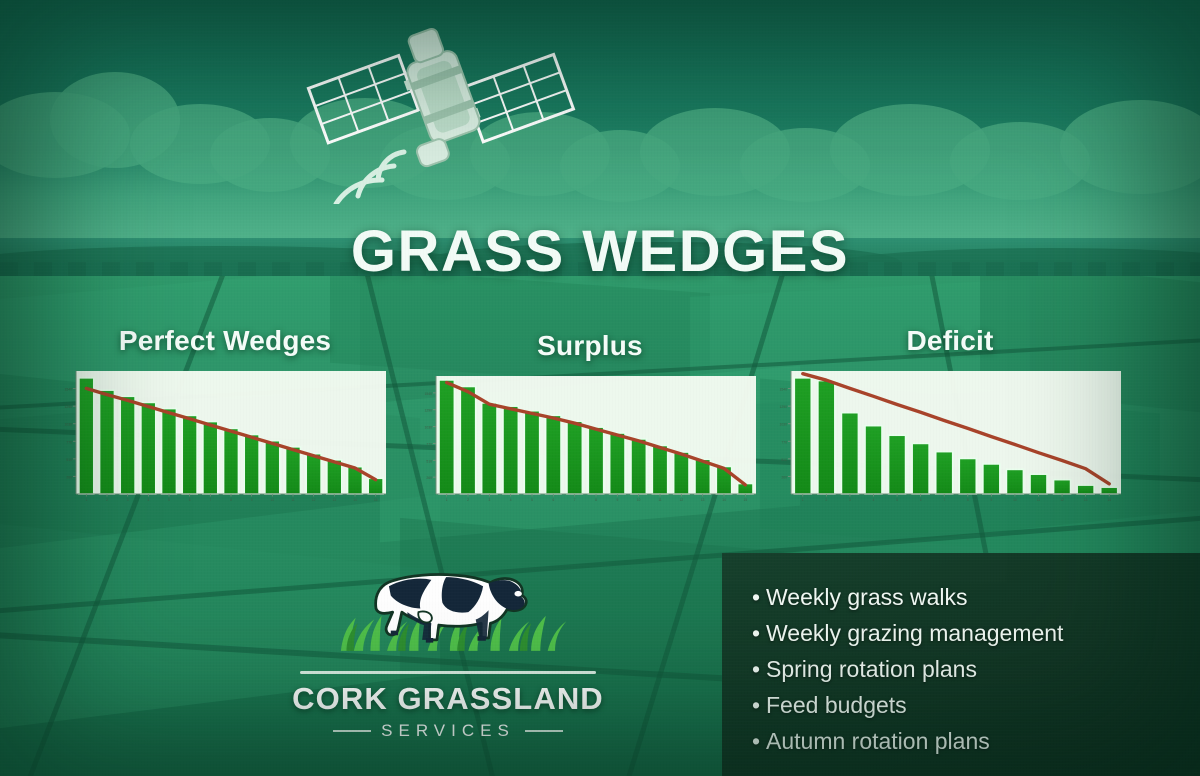  I want to click on service-item-label: Feed budgets, so click(836, 705).